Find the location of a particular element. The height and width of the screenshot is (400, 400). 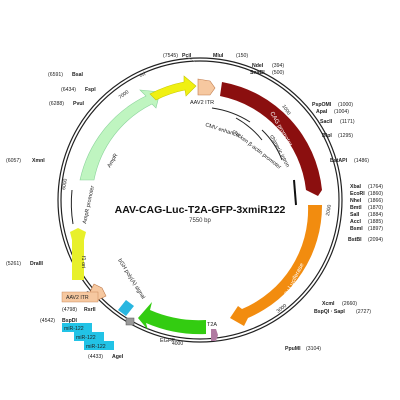

site-pos: (1486) is located at coordinates (361, 161).